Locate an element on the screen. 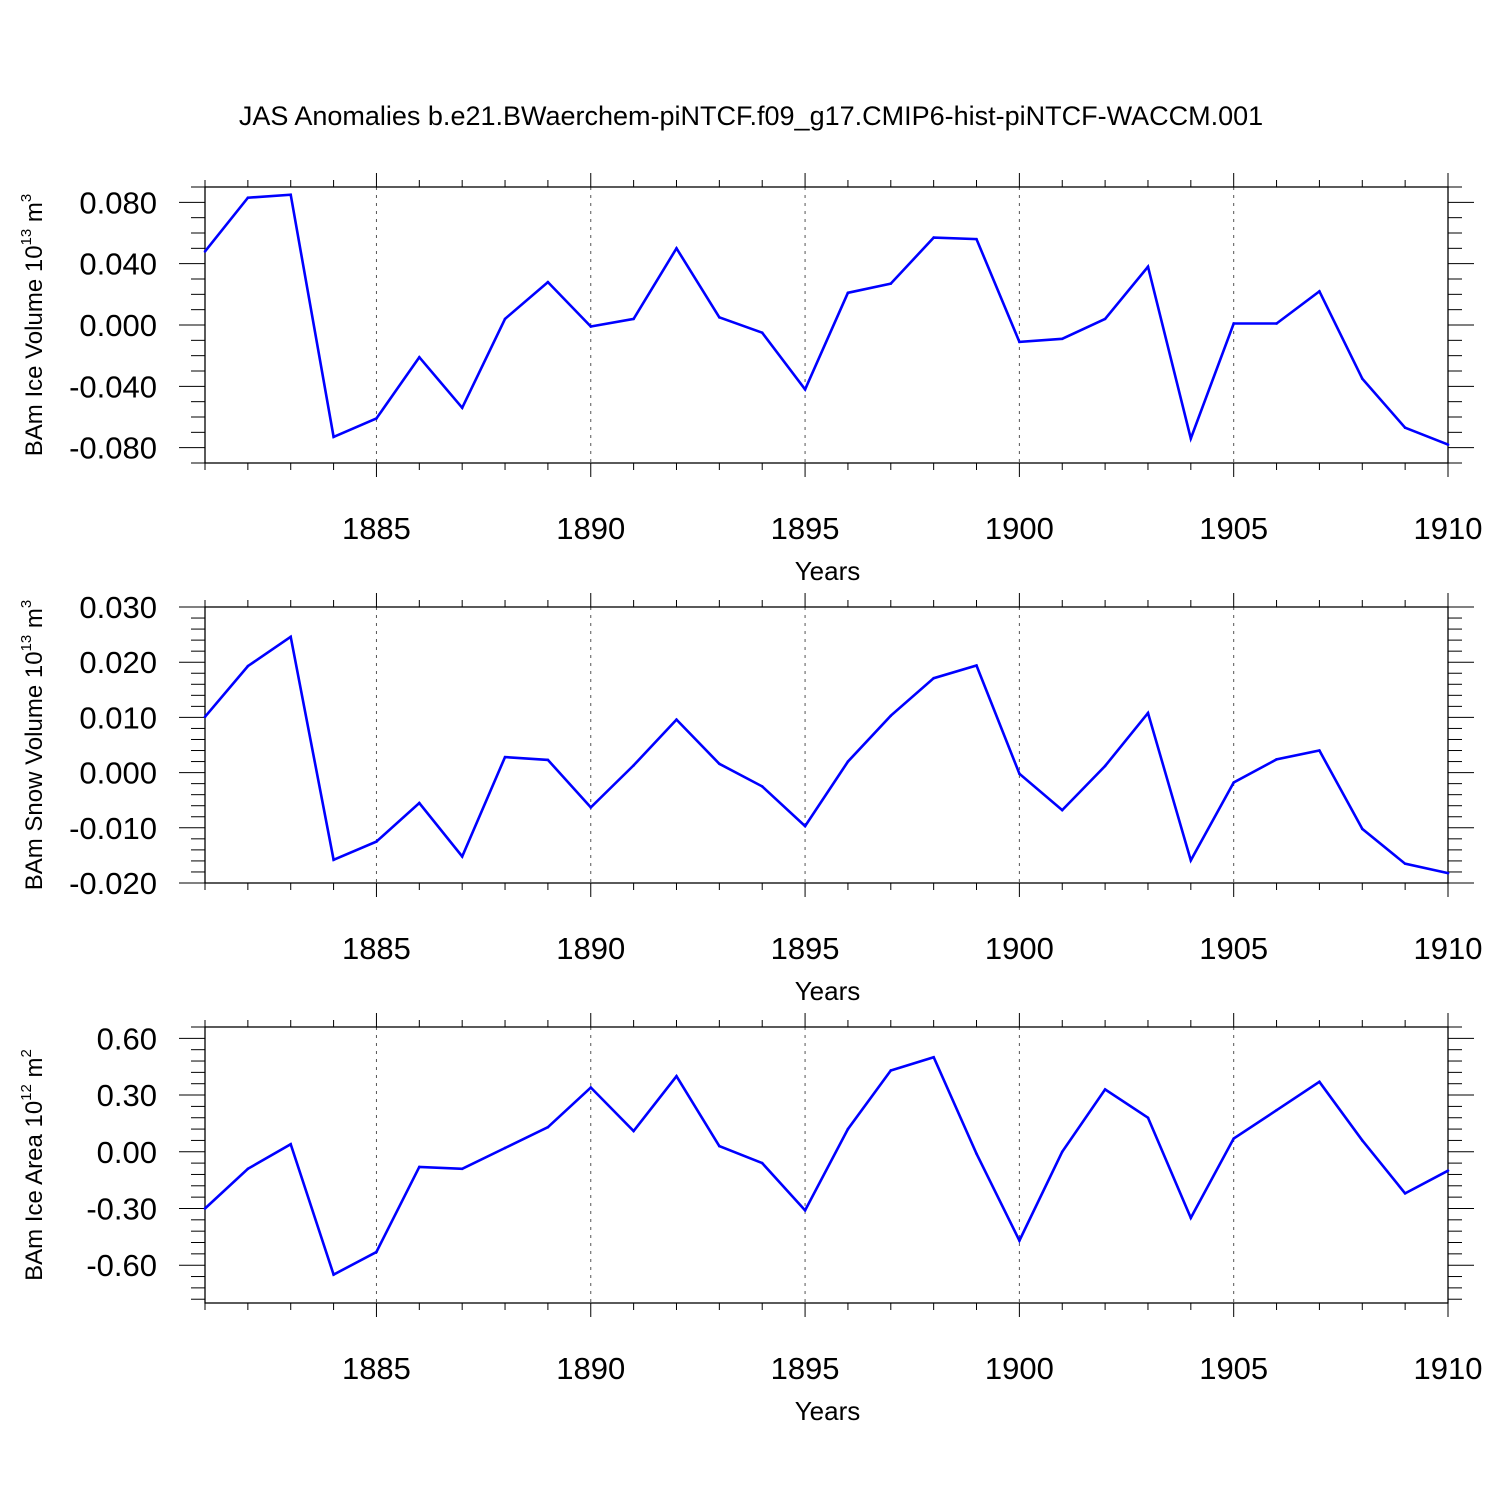  y-tick-label: 0.030 is located at coordinates (118, 607).